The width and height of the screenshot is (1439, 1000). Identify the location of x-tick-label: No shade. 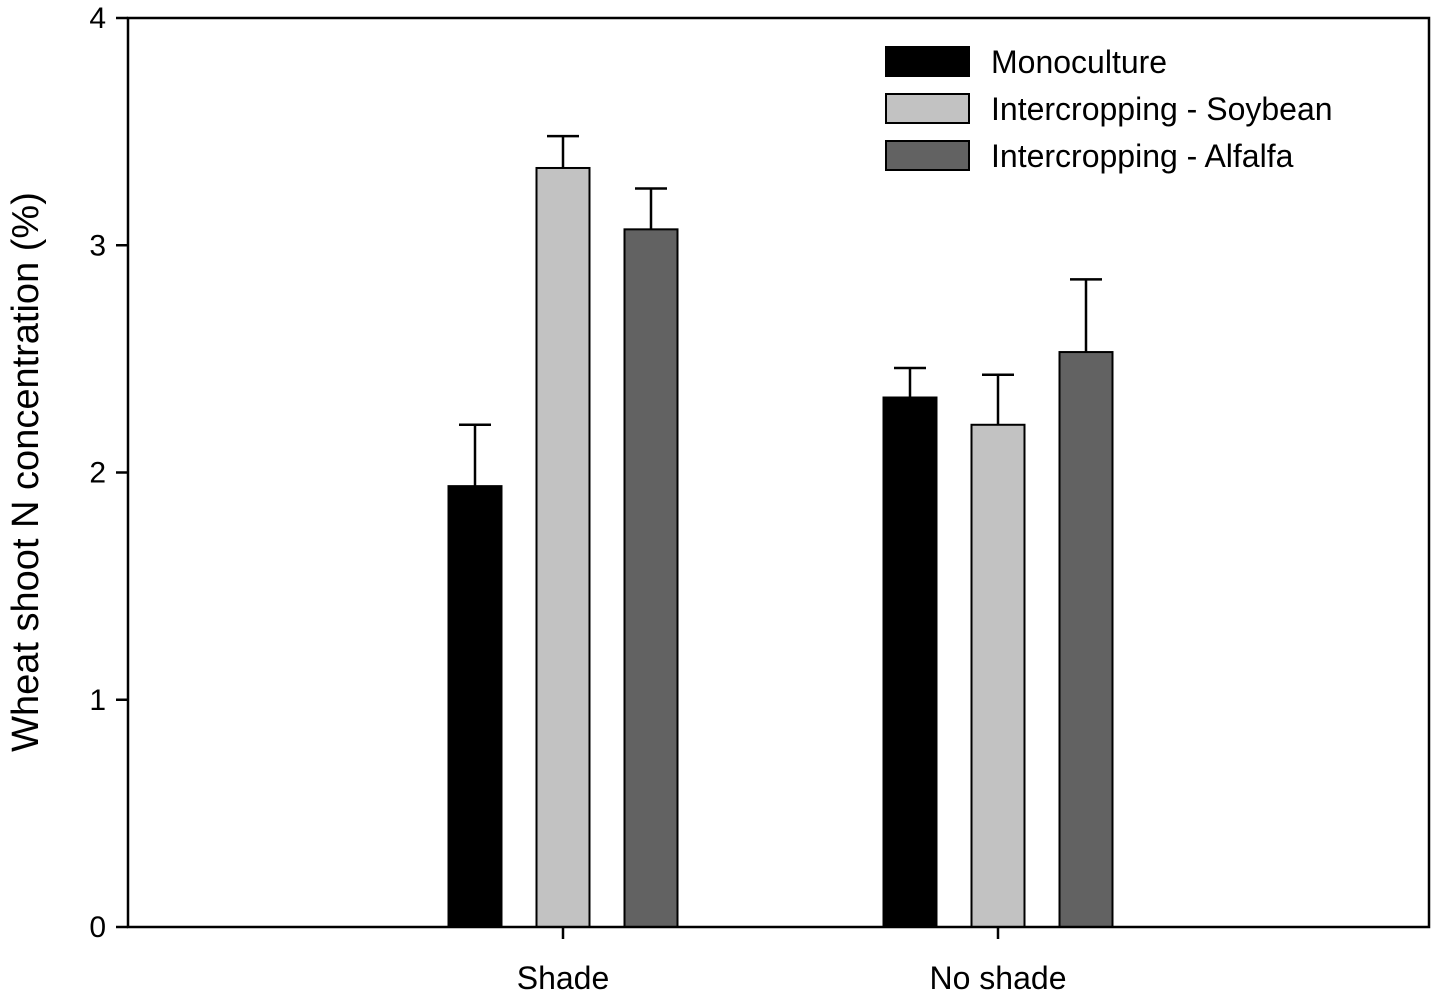
(998, 978).